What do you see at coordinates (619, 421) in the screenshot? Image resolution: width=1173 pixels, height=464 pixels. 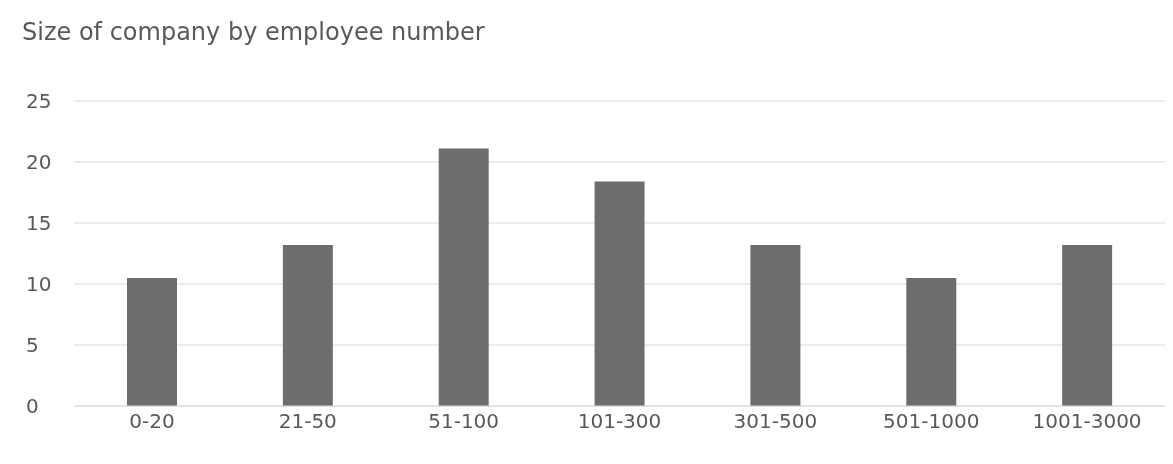 I see `x-tick-label: 101-300` at bounding box center [619, 421].